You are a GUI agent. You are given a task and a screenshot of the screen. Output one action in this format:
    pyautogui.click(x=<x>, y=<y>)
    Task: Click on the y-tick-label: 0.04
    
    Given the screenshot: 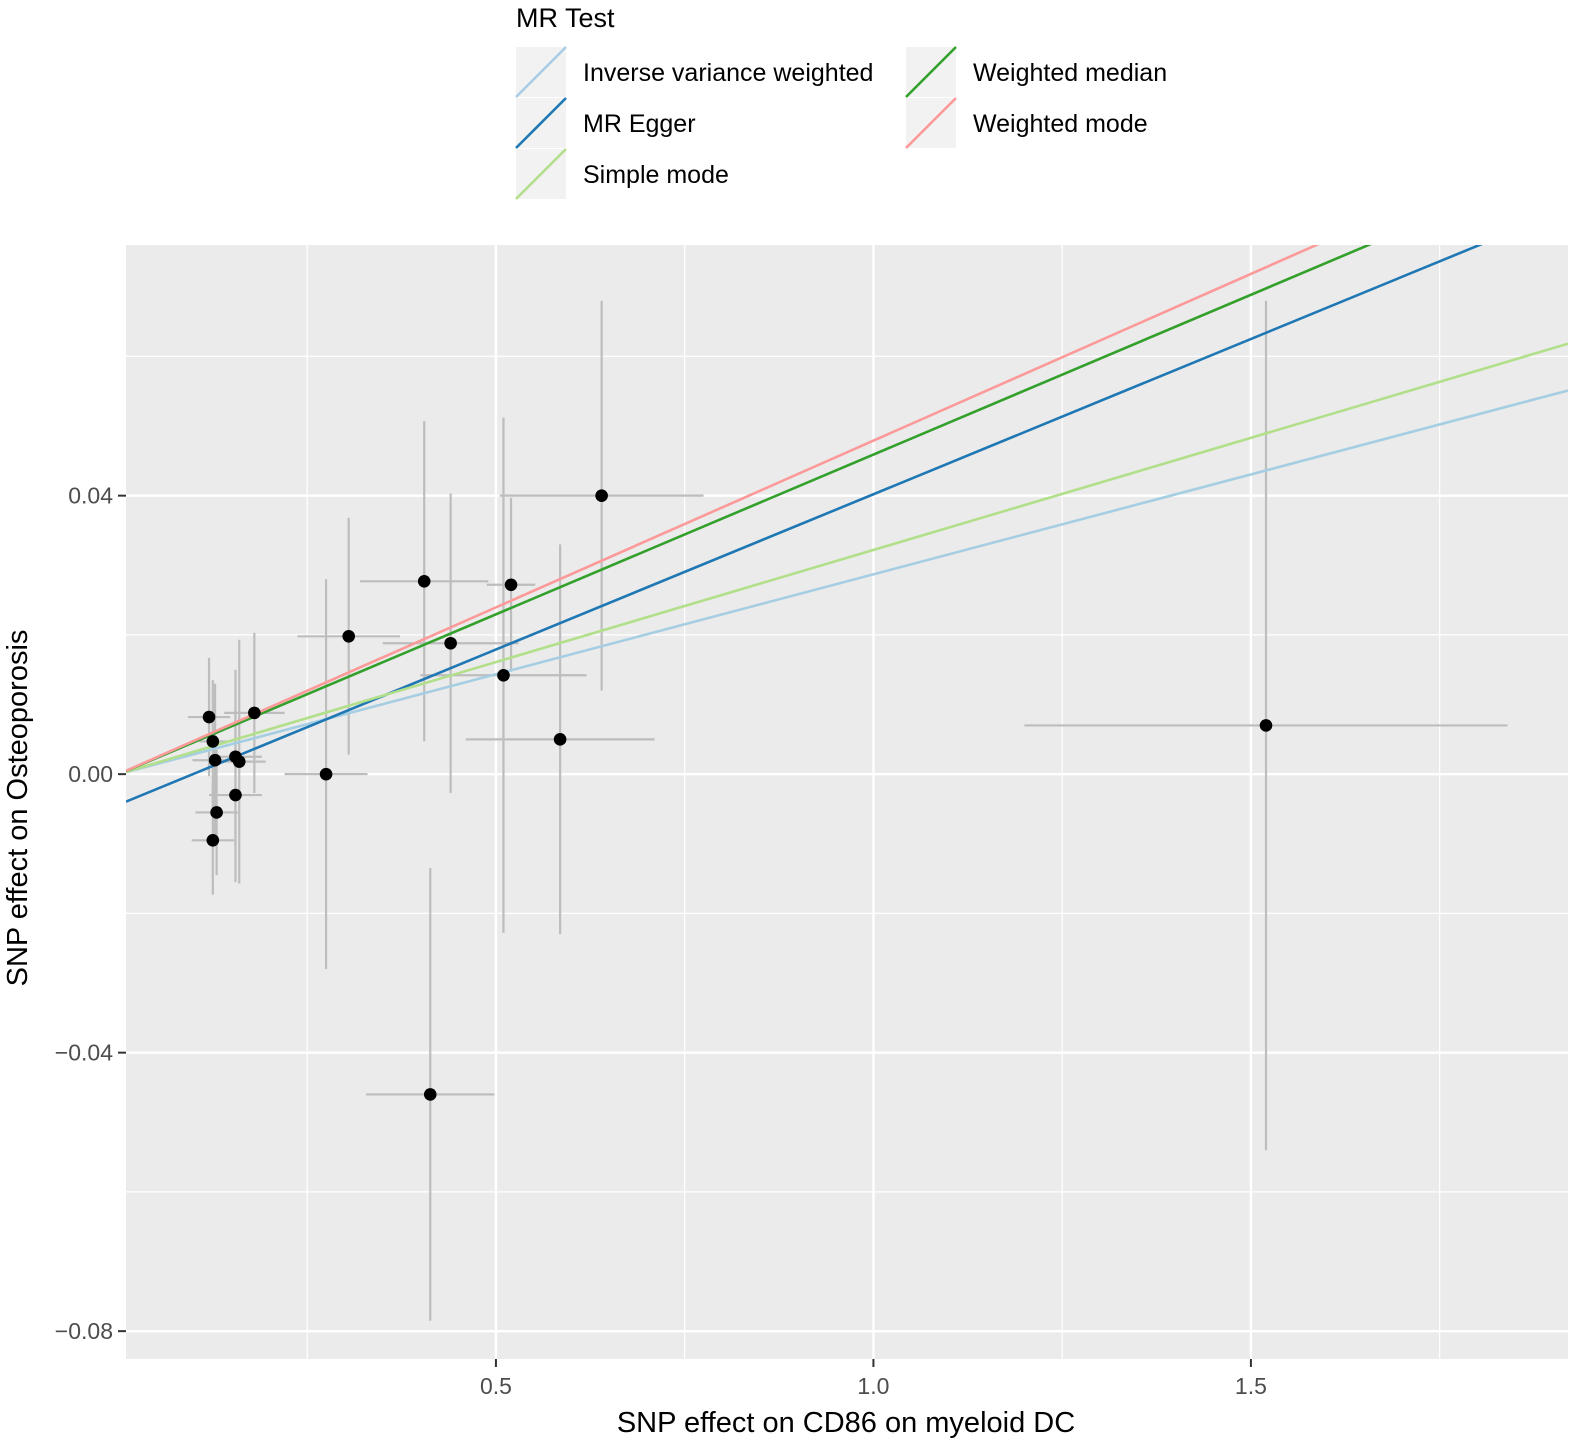 What is the action you would take?
    pyautogui.click(x=90, y=496)
    